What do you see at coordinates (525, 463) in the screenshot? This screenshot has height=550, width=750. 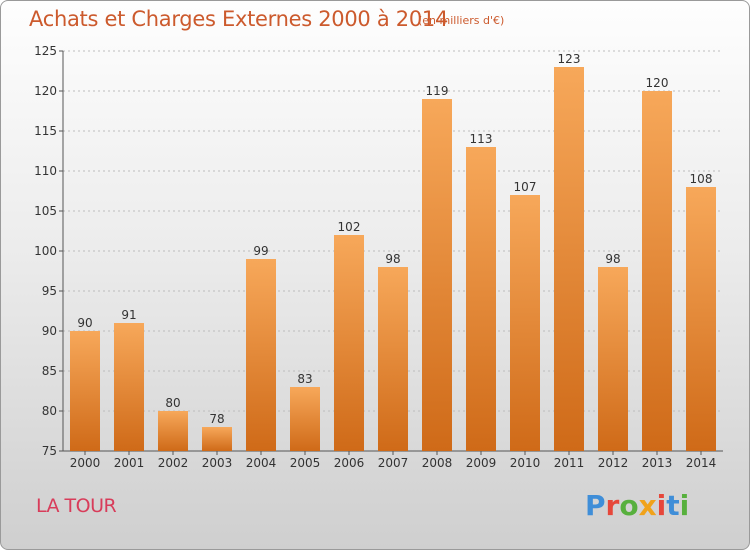 I see `x-tick-label-2010: 2010` at bounding box center [525, 463].